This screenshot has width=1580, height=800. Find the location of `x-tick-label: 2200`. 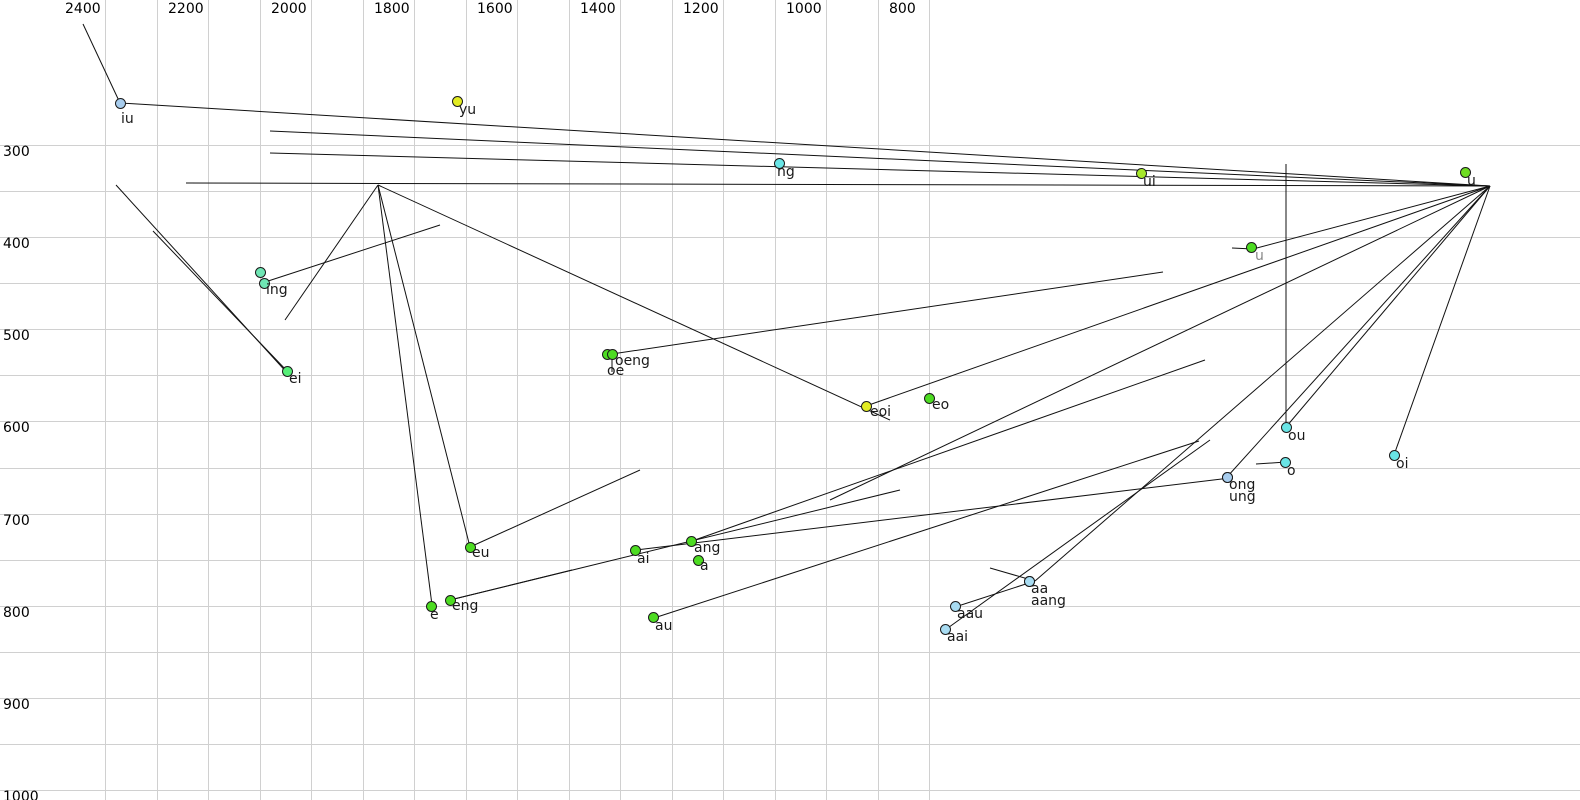

x-tick-label: 2200 is located at coordinates (186, 9).